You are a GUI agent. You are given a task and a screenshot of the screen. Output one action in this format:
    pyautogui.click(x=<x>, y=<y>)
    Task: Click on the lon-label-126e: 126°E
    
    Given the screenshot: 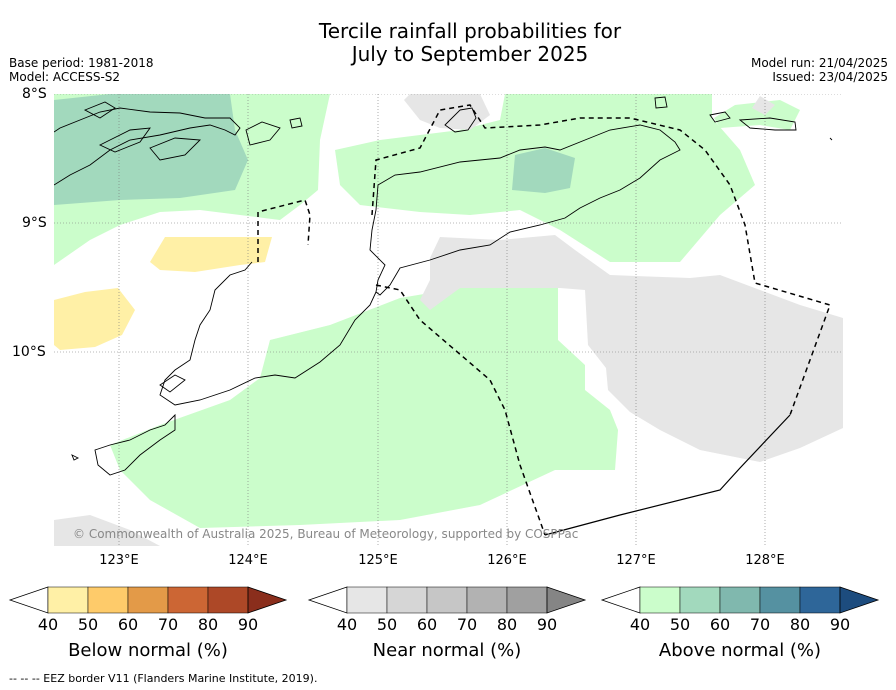 What is the action you would take?
    pyautogui.click(x=507, y=560)
    